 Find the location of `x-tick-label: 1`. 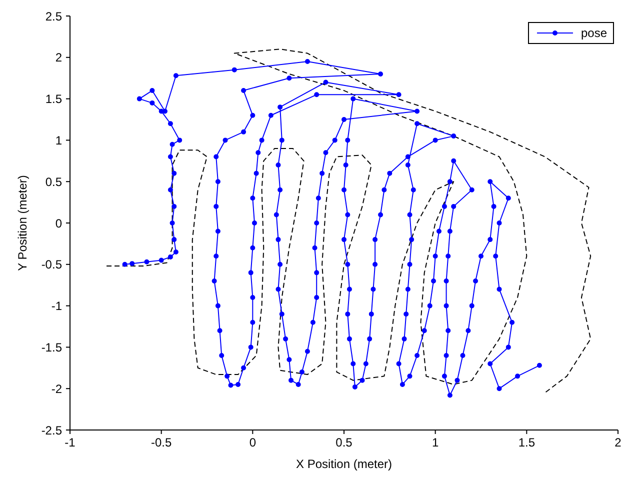

x-tick-label: 1 is located at coordinates (435, 443).